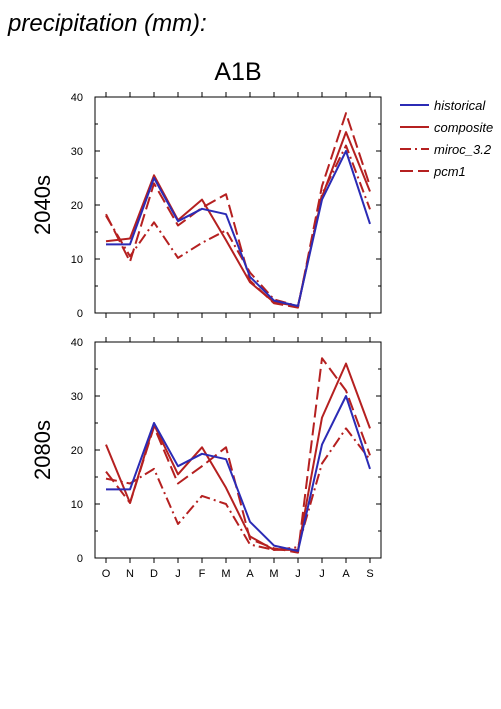 The height and width of the screenshot is (709, 501). I want to click on legend-item-composite: composite, so click(446, 127).